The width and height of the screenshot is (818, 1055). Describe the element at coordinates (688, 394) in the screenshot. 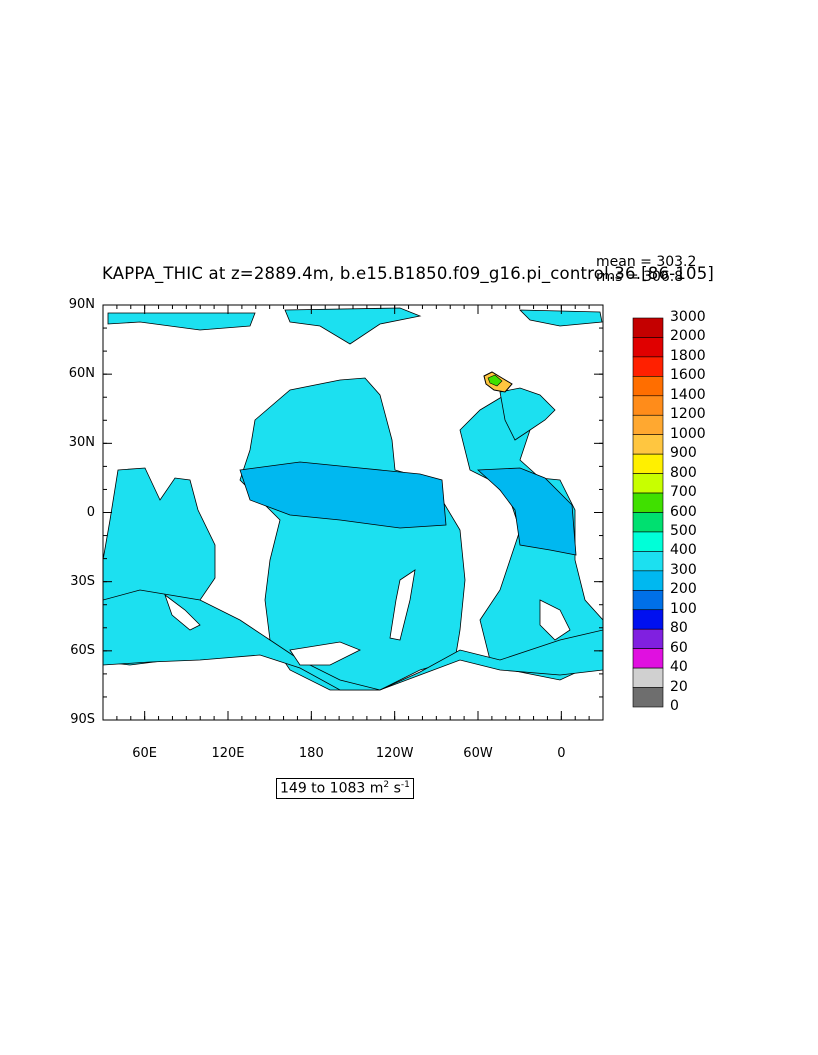

I see `colorbar-label: 1400` at that location.